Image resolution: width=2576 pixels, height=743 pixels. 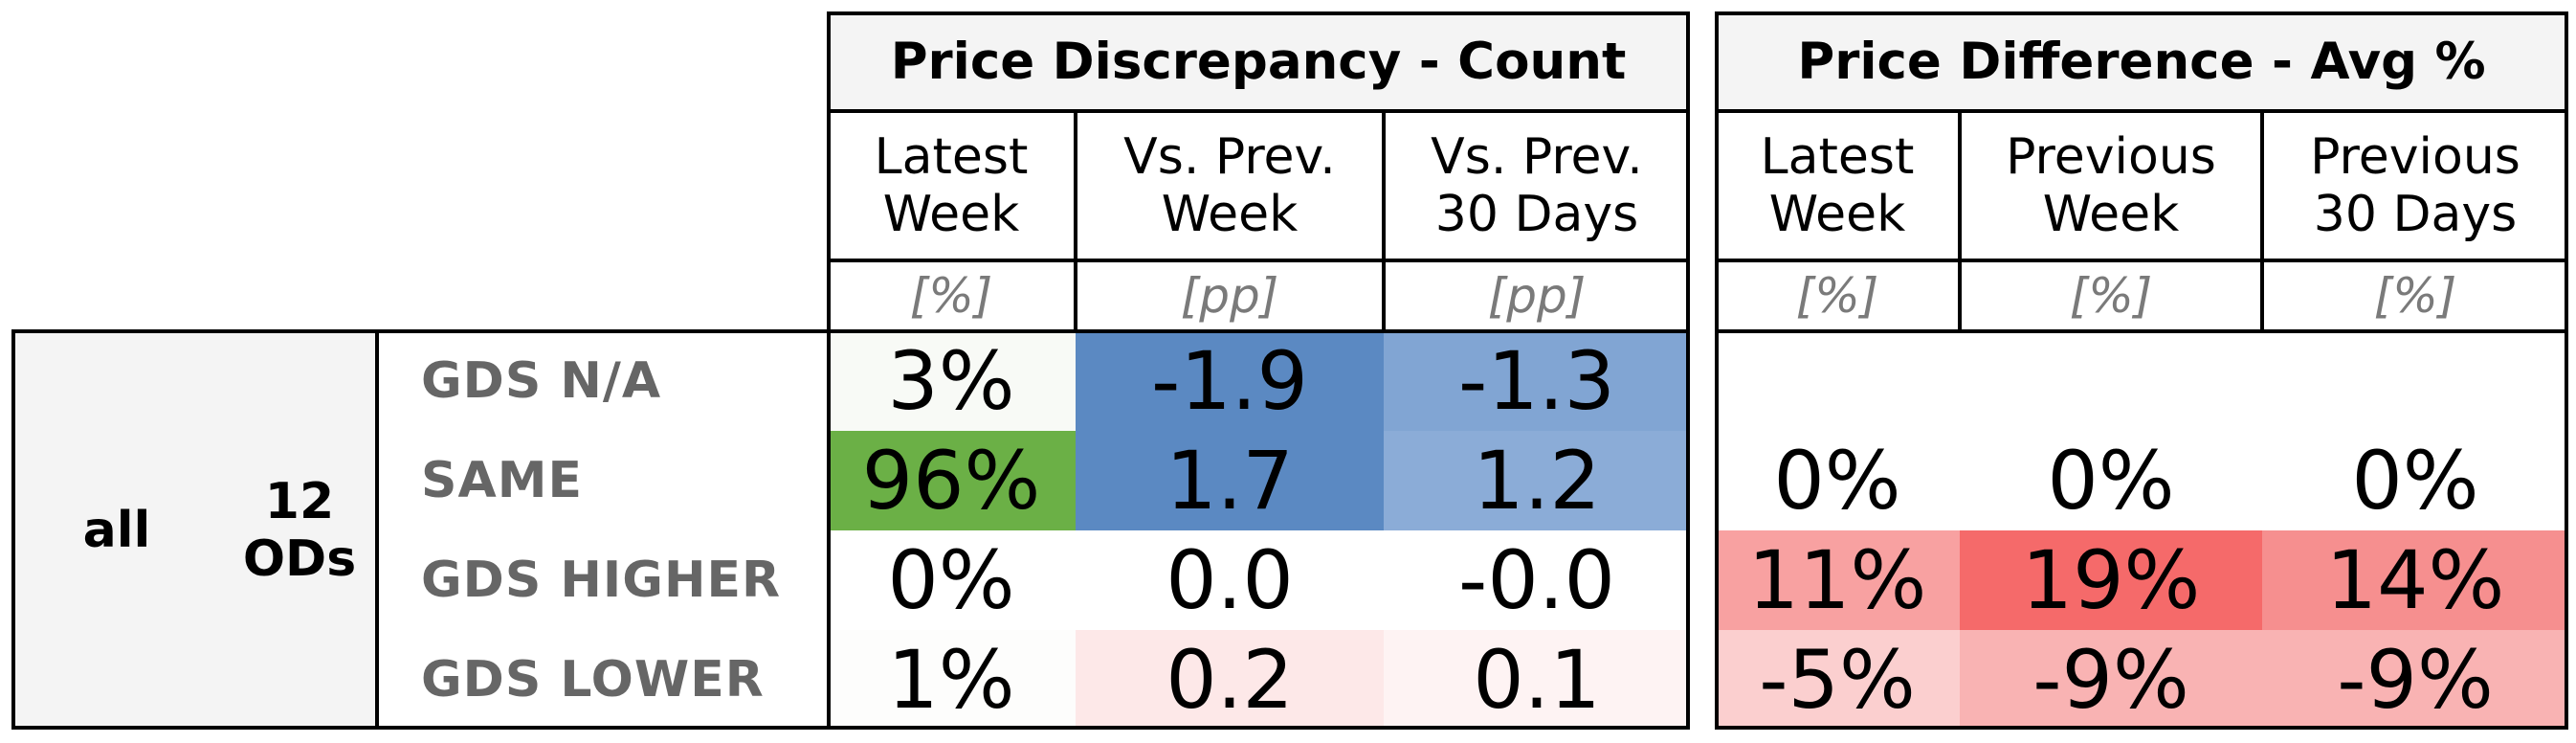 I want to click on panel-title: Price Difference - Avg %, so click(x=2141, y=61).